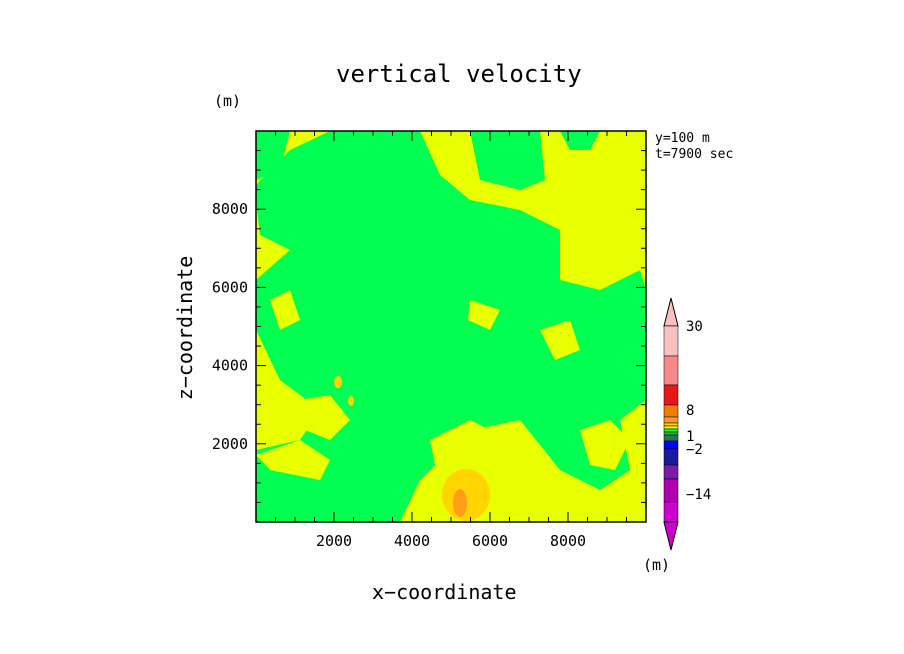  Describe the element at coordinates (412, 541) in the screenshot. I see `x-tick-label: 4000` at that location.